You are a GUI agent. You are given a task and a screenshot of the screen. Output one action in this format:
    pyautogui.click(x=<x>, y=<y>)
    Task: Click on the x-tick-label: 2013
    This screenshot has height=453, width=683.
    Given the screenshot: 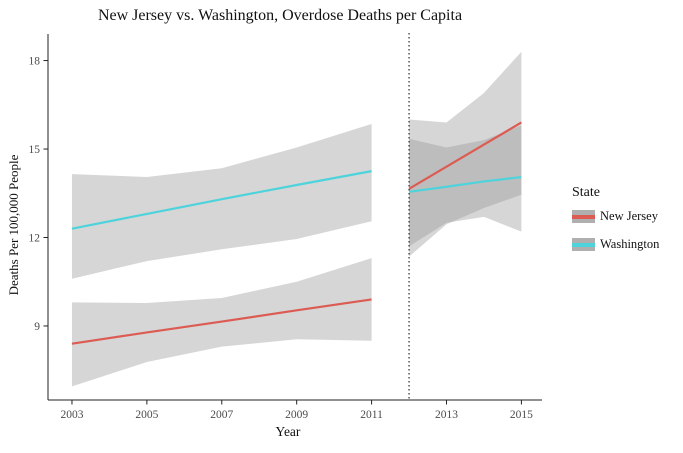 What is the action you would take?
    pyautogui.click(x=446, y=415)
    